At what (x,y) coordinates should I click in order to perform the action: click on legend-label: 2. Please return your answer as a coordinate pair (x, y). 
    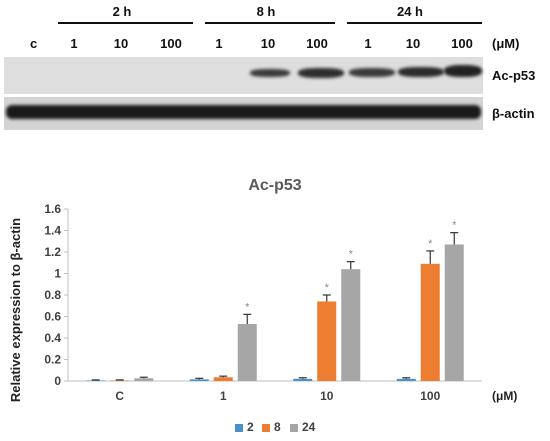
    Looking at the image, I should click on (250, 427).